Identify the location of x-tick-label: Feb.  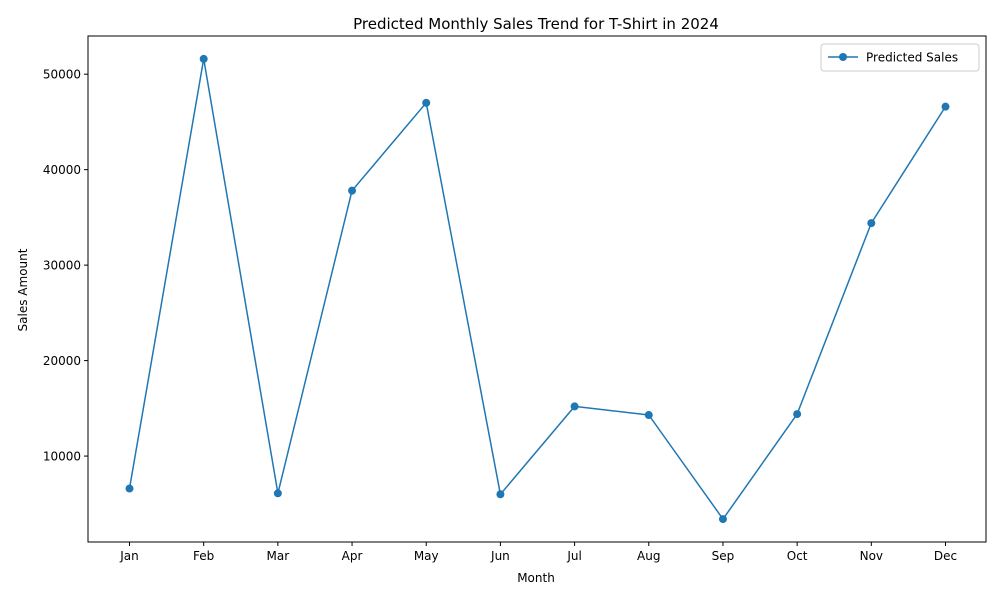
(203, 556).